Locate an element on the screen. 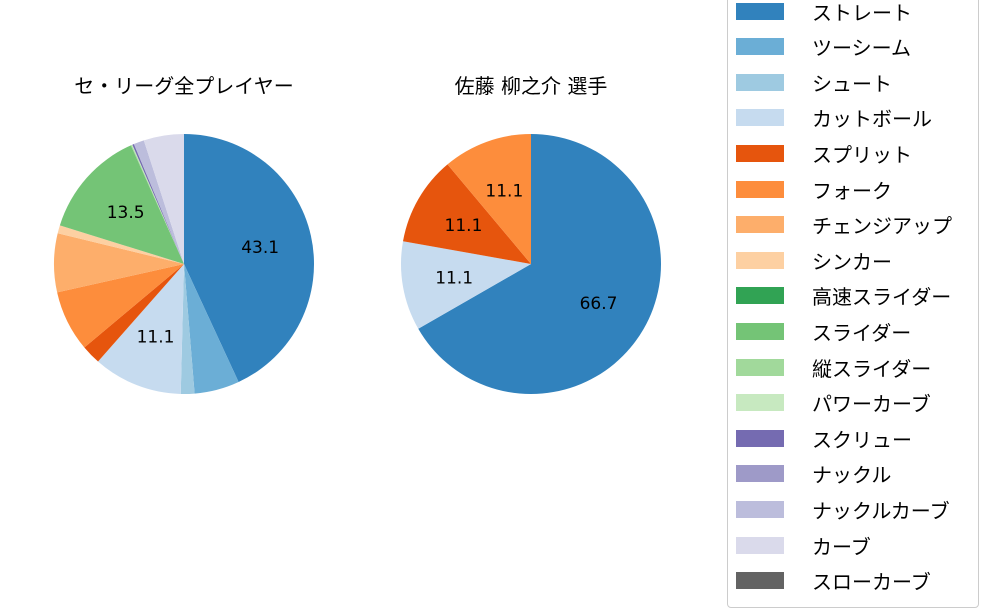 This screenshot has width=1000, height=608. legend-label: スプリット is located at coordinates (862, 154).